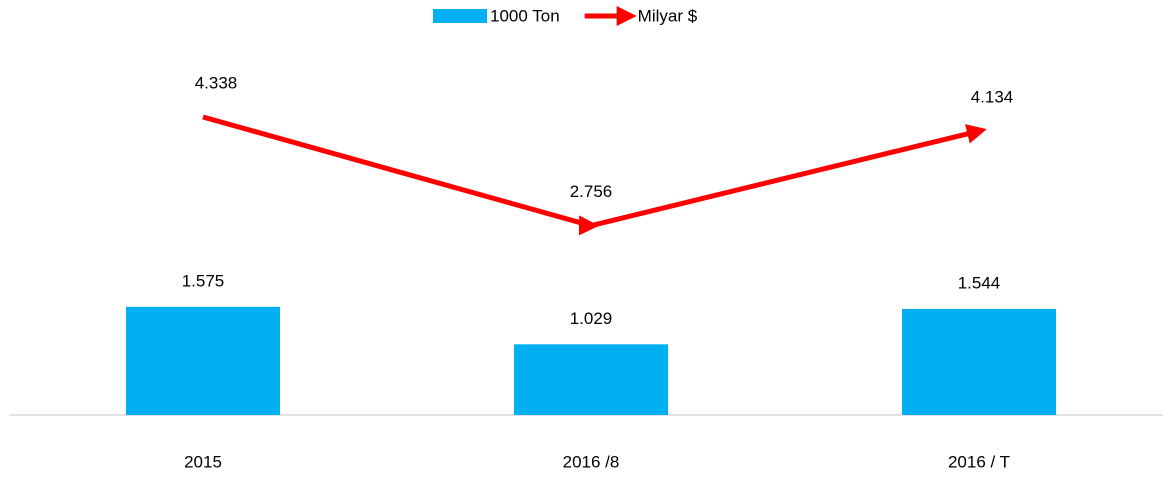 This screenshot has width=1168, height=477. I want to click on data-label: 2.756, so click(591, 191).